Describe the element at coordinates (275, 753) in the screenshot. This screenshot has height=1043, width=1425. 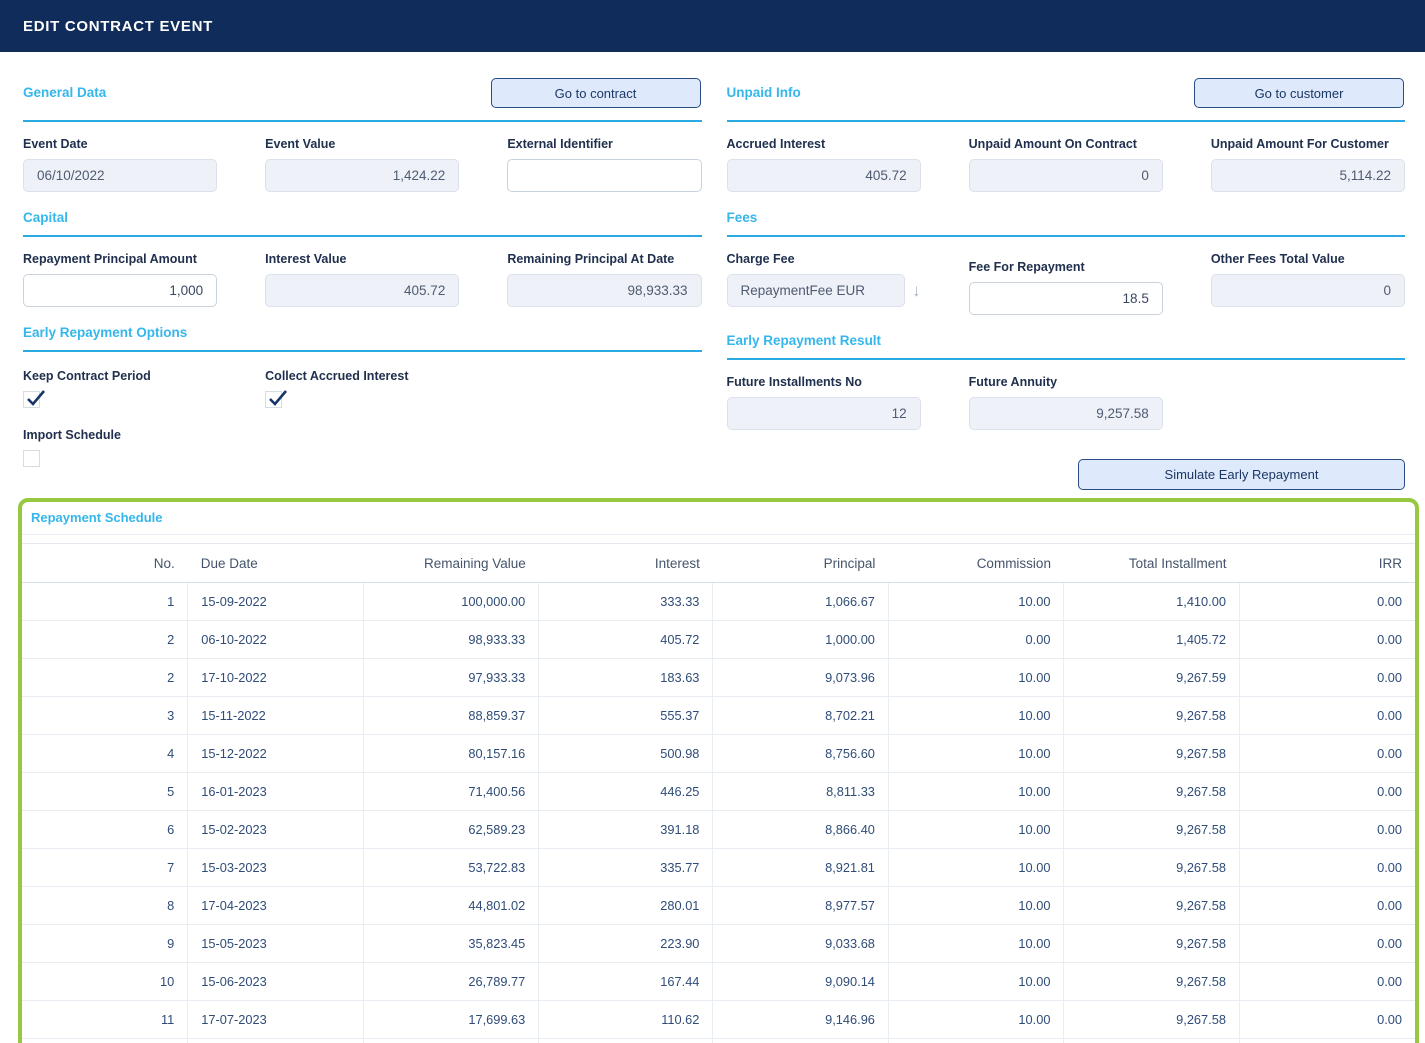
I see `cell-due-date: 15-12-2022` at that location.